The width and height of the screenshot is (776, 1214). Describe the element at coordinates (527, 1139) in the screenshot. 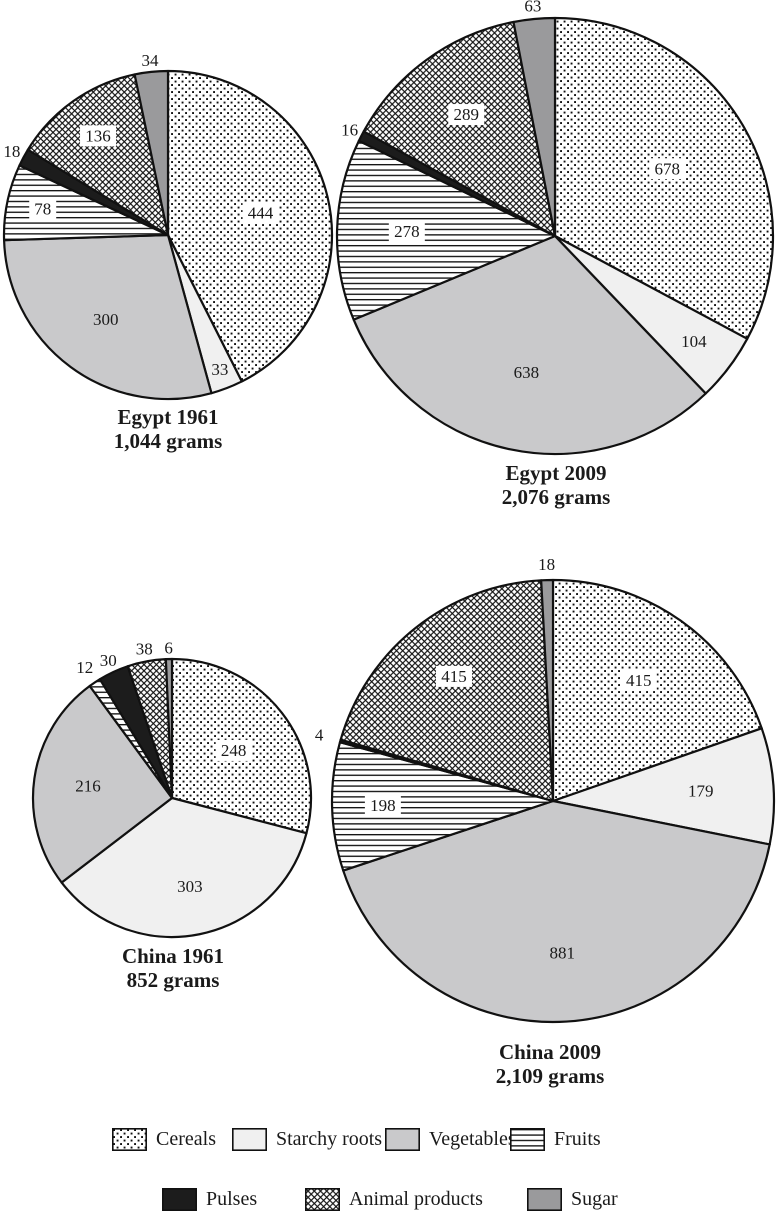

I see `fruits-swatch-icon` at that location.